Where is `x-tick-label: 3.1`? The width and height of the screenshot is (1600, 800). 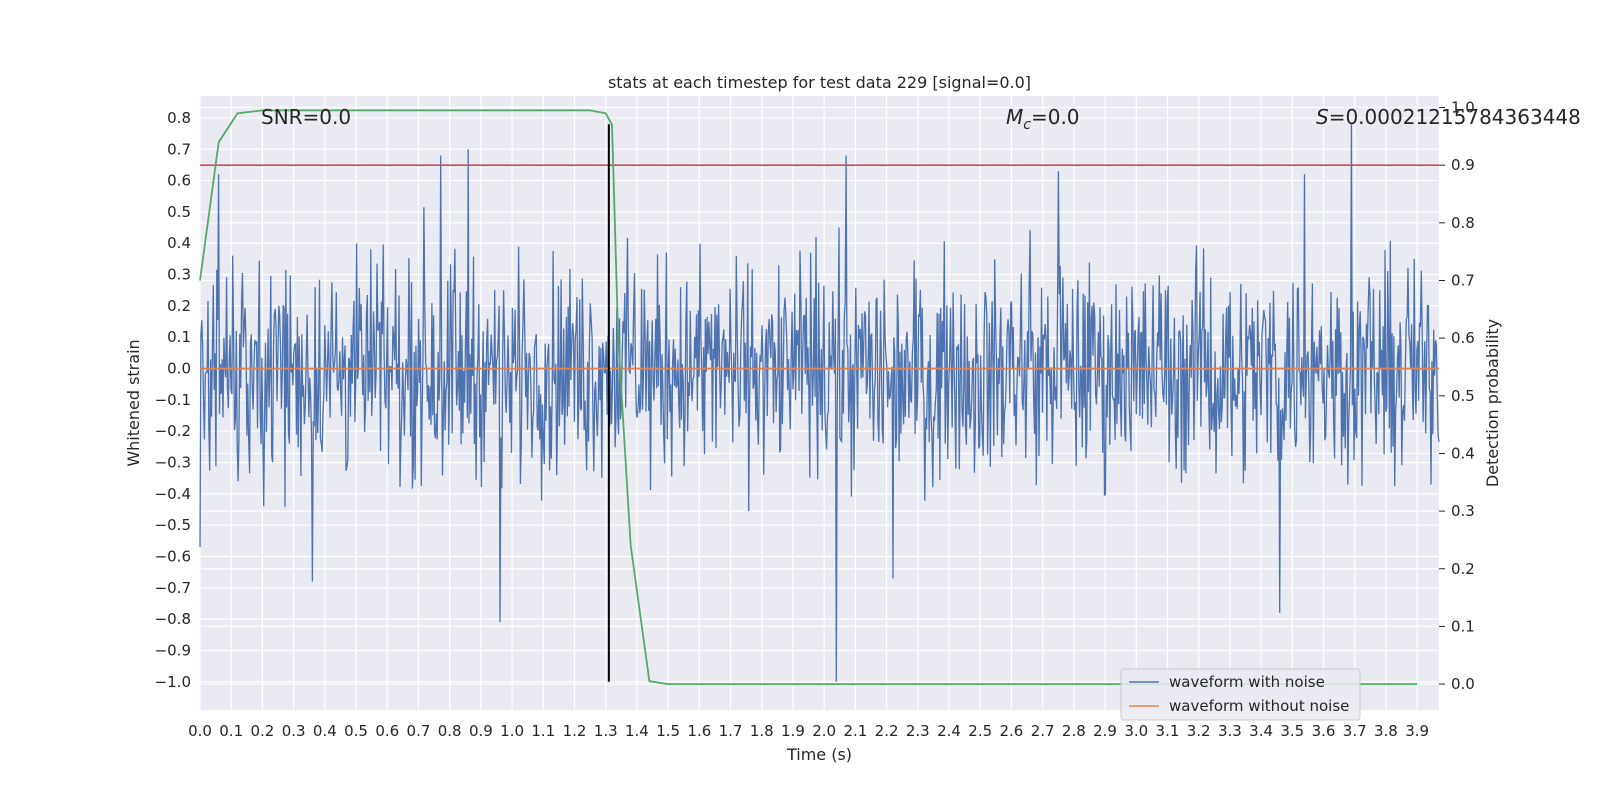 x-tick-label: 3.1 is located at coordinates (1168, 731).